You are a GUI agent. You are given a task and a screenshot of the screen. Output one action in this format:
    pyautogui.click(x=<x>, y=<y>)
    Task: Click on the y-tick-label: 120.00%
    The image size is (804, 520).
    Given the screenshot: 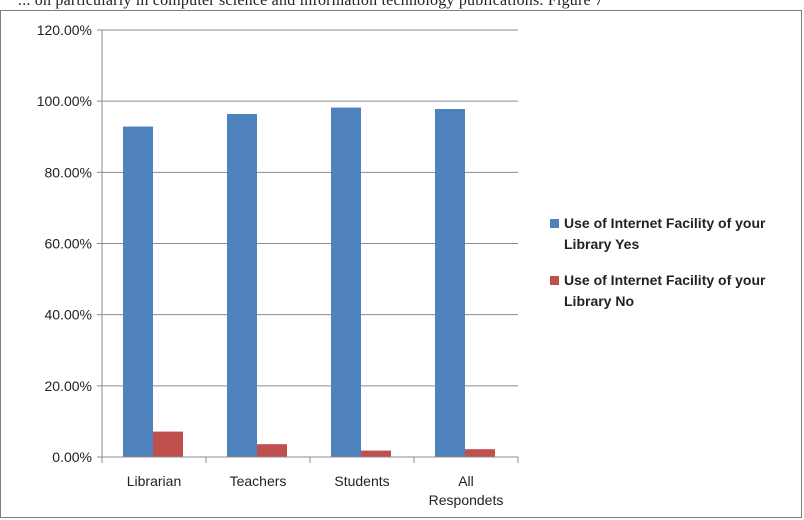 What is the action you would take?
    pyautogui.click(x=64, y=30)
    